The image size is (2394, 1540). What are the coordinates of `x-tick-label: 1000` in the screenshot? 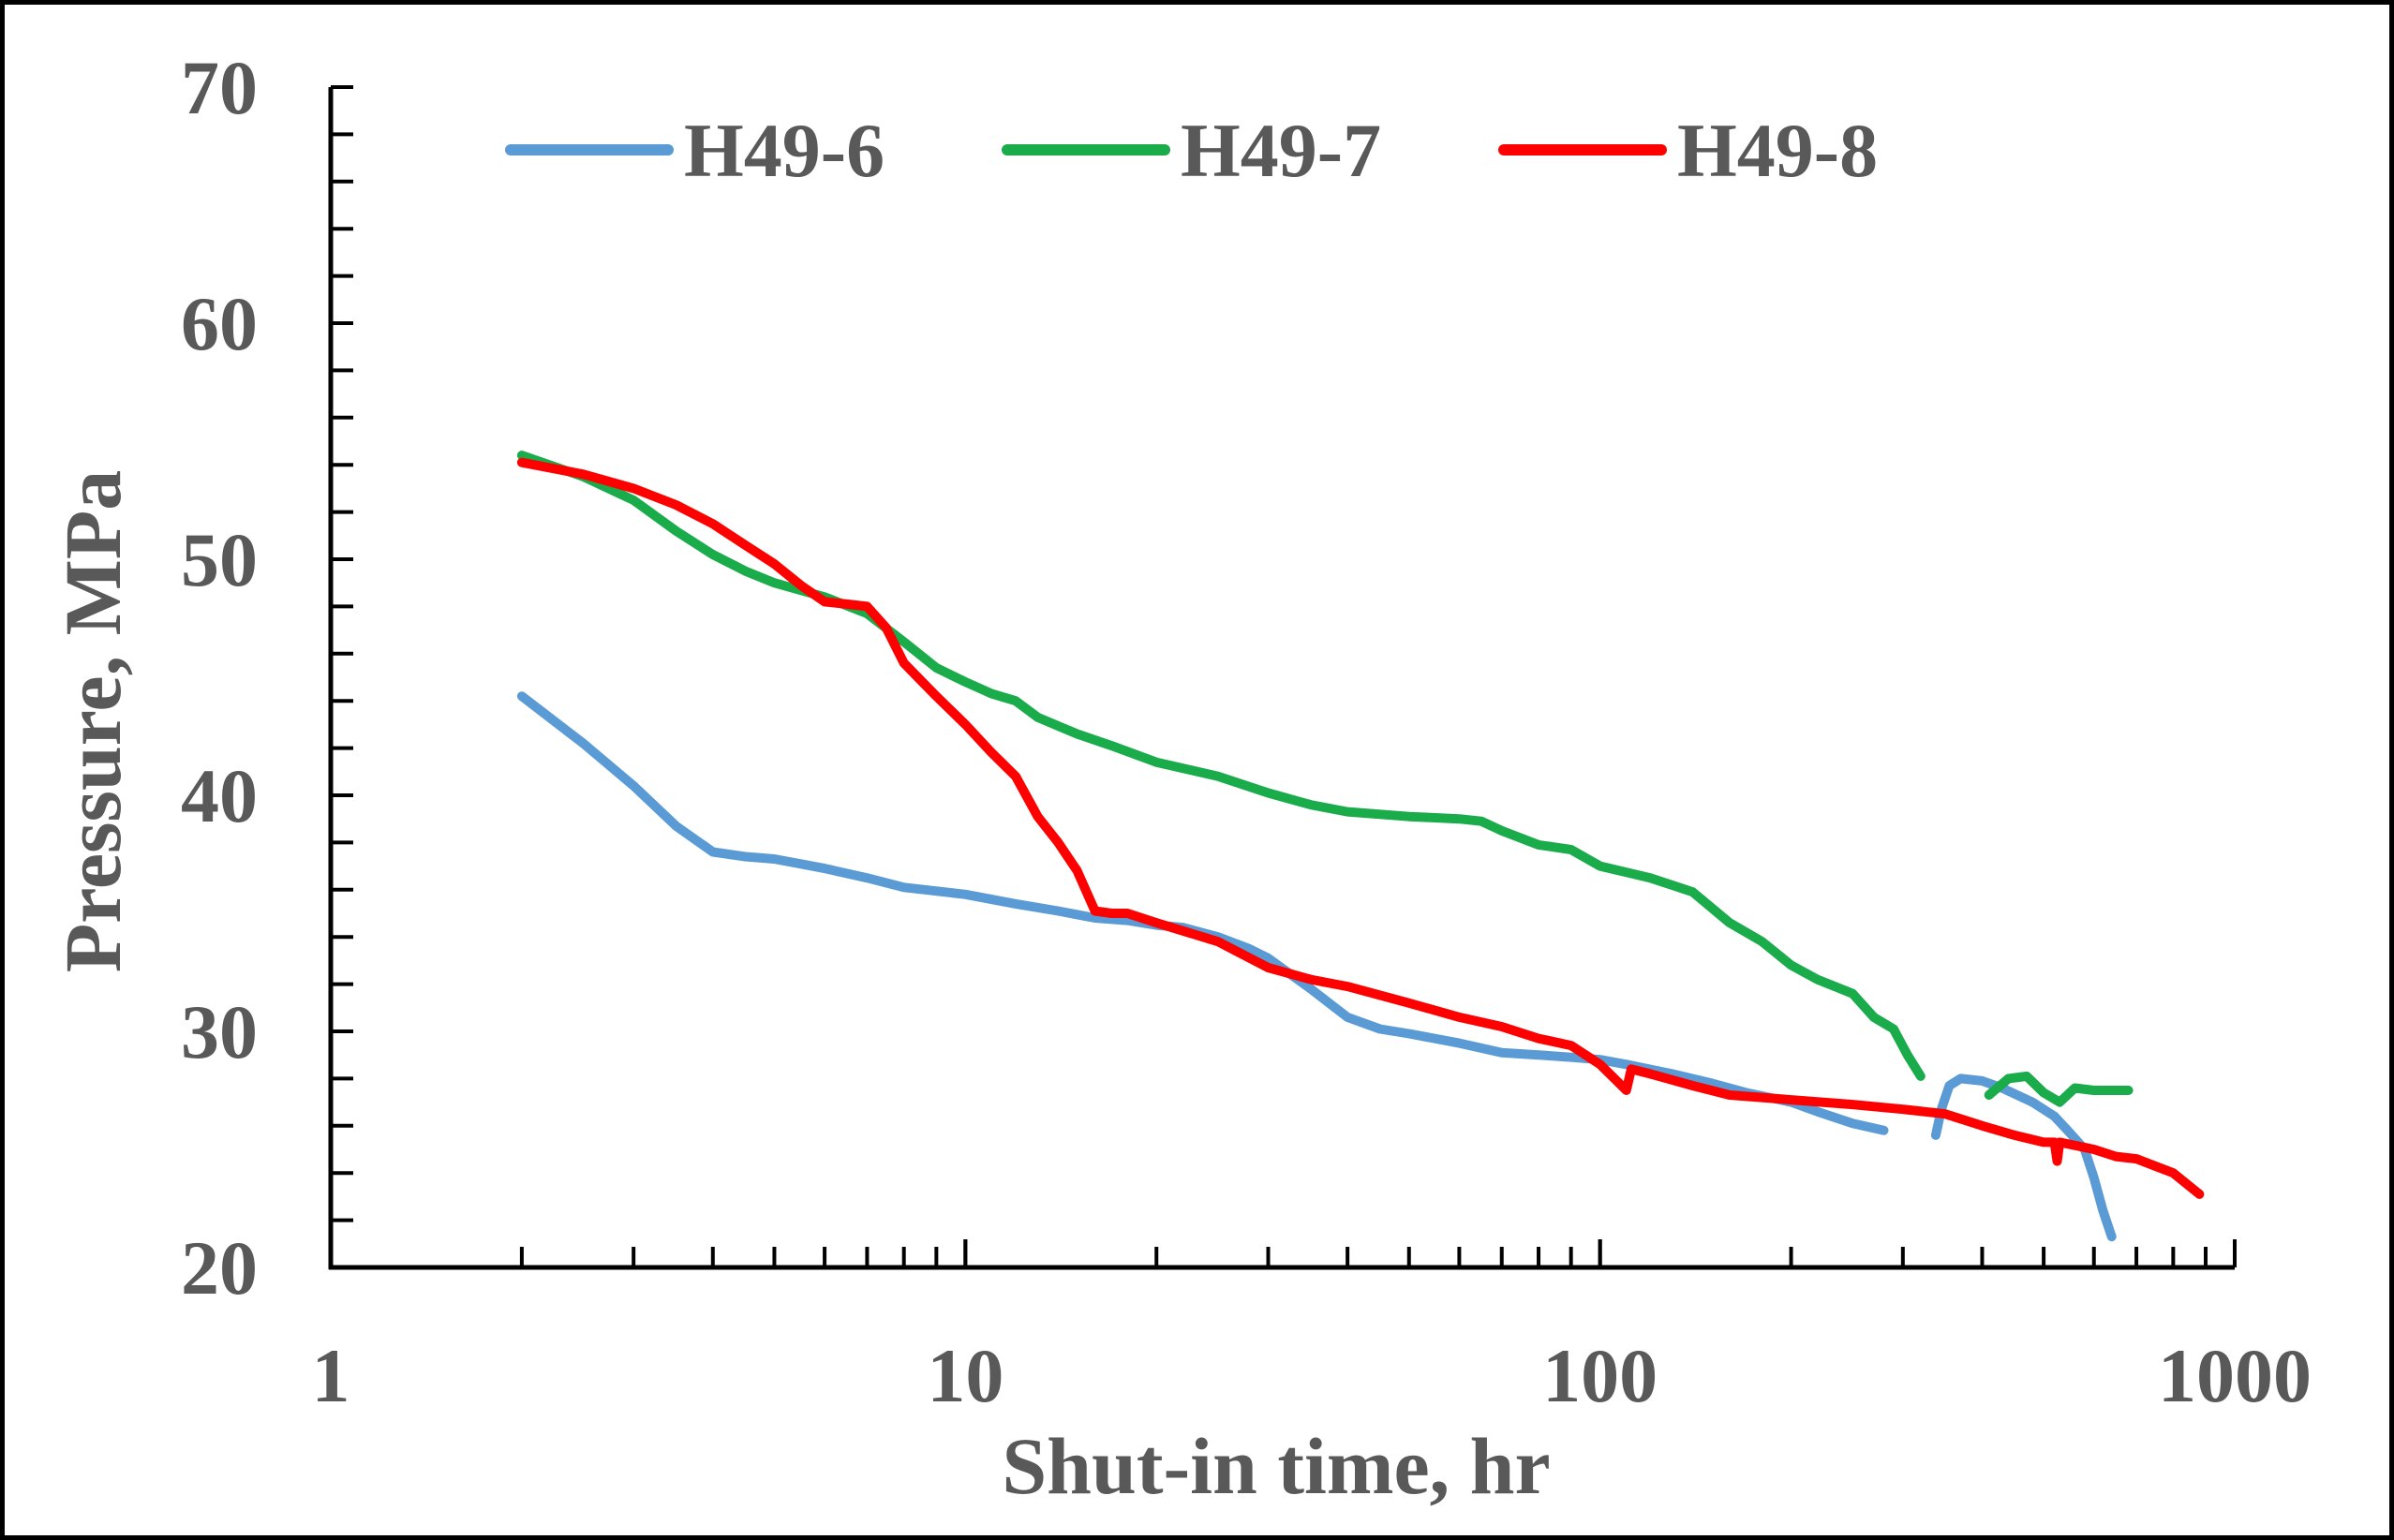 It's located at (2235, 1375).